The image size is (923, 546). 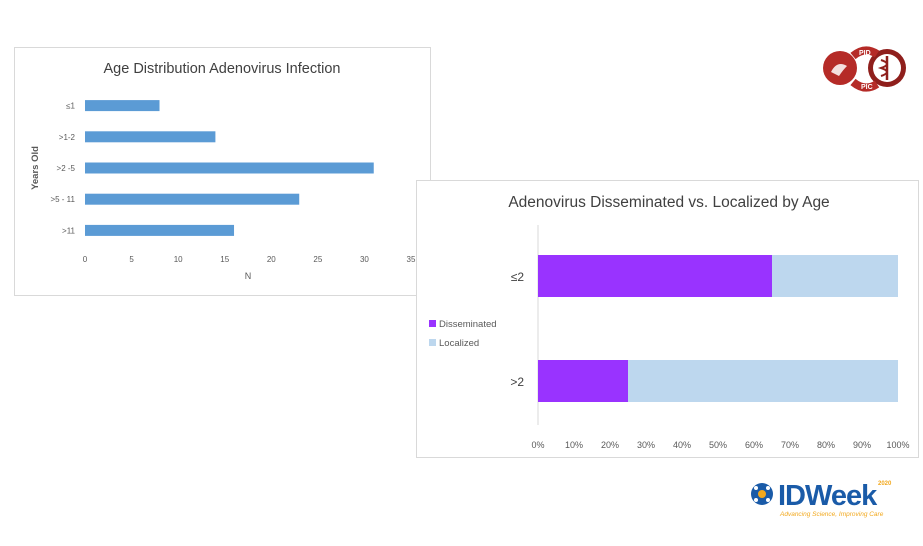 I want to click on chart1-x-tick-4: 20, so click(x=271, y=259).